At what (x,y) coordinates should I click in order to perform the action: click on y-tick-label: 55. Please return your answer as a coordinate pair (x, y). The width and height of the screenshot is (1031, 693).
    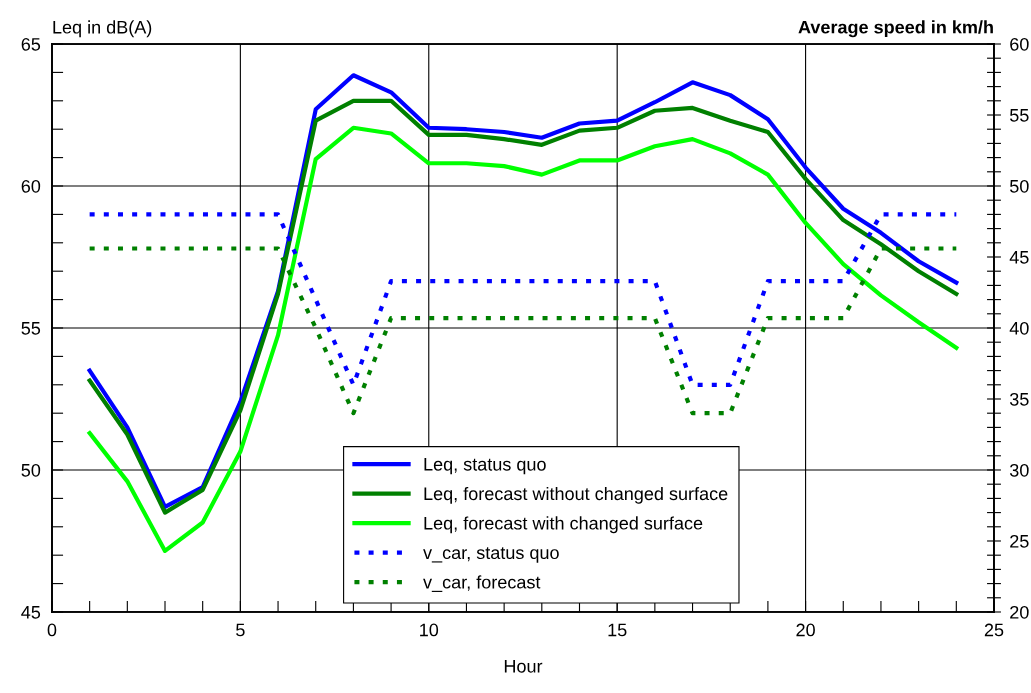
    Looking at the image, I should click on (31, 328).